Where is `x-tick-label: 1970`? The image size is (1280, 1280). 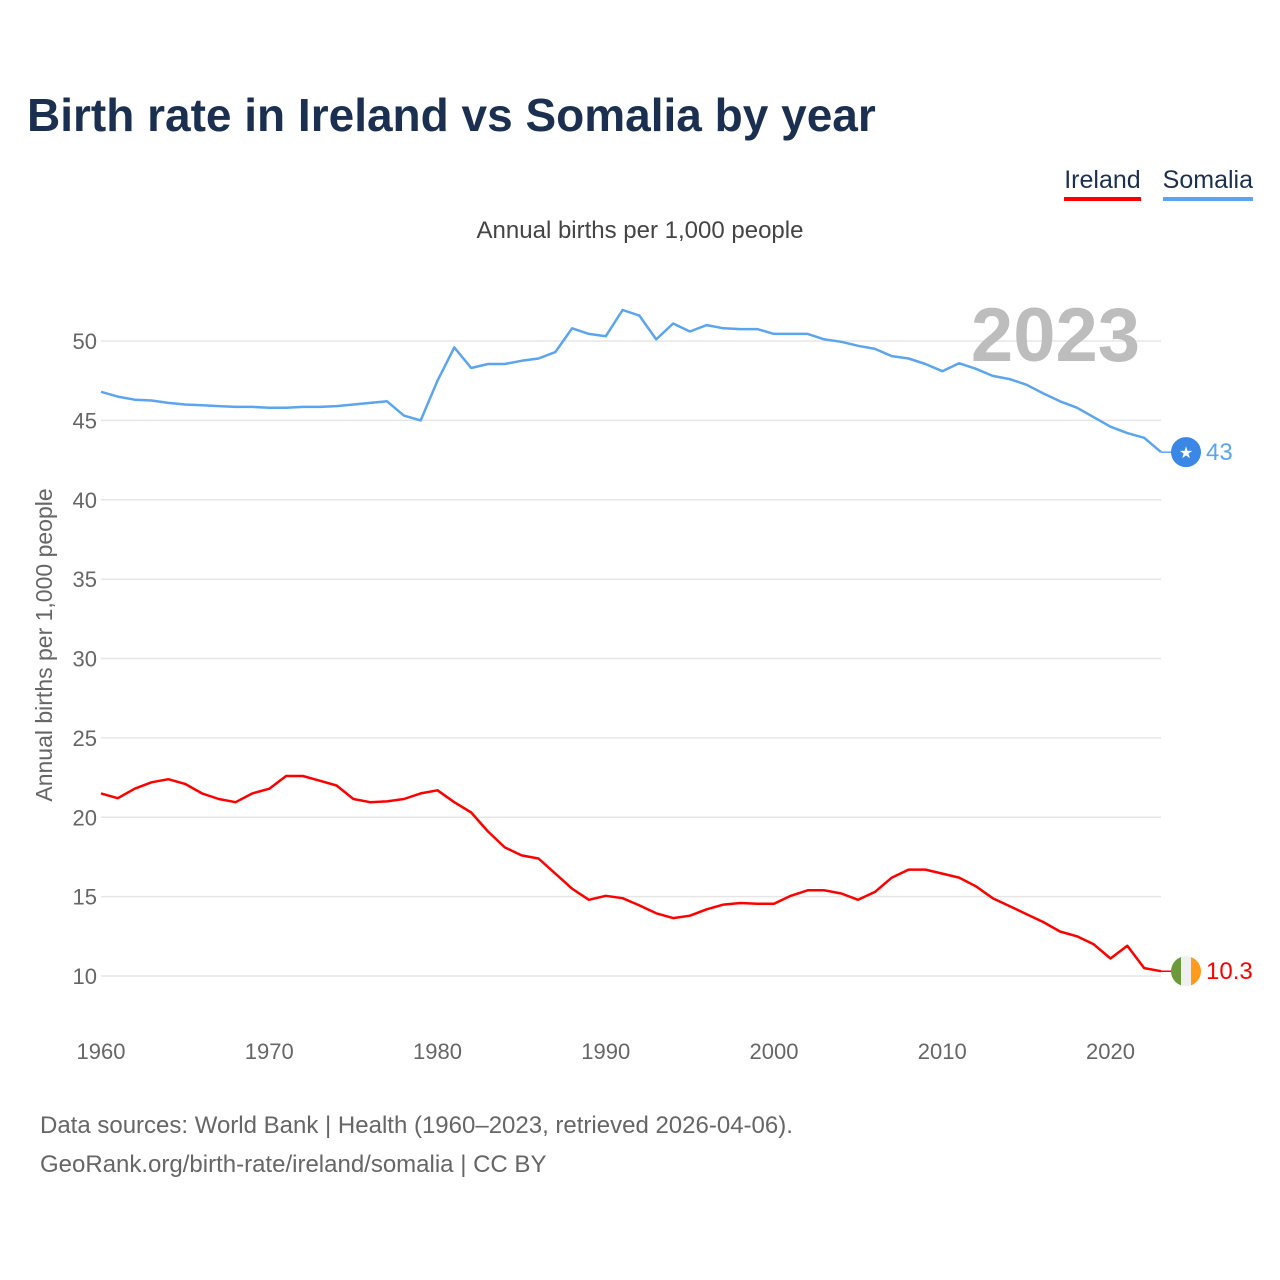
x-tick-label: 1970 is located at coordinates (269, 1051).